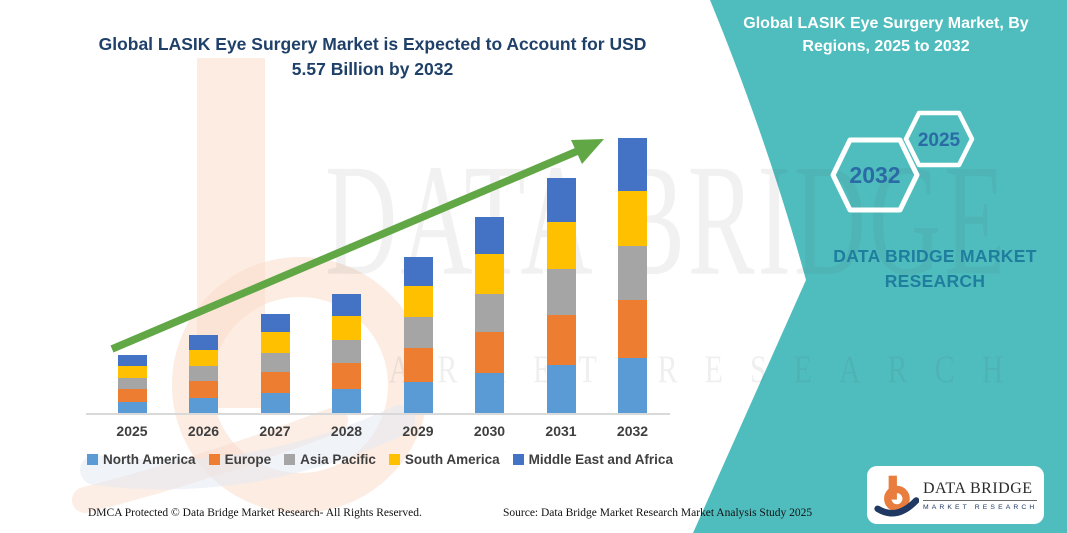 This screenshot has width=1067, height=533. I want to click on bar-segment-asia-pacific-2031, so click(561, 292).